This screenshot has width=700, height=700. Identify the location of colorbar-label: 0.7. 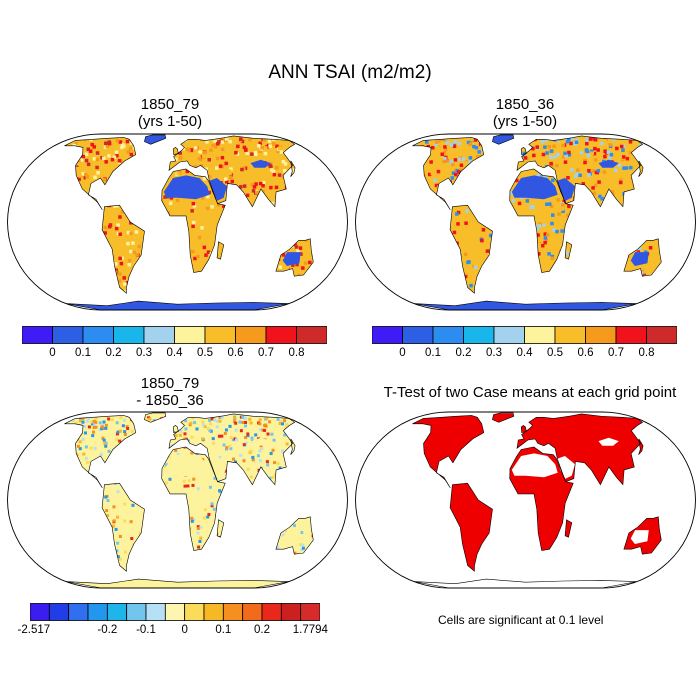
(616, 353).